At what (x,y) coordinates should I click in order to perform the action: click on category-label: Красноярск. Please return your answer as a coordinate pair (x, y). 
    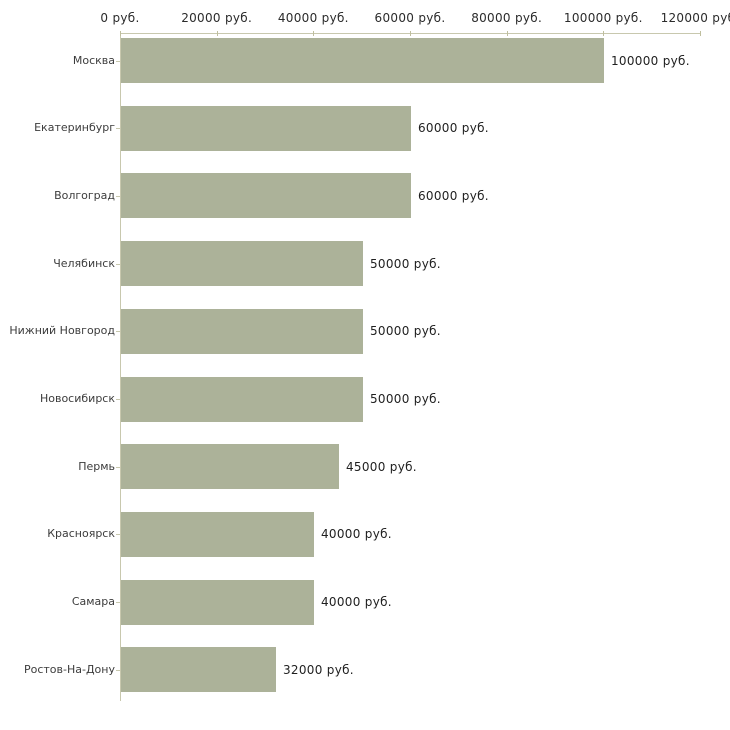
    Looking at the image, I should click on (81, 533).